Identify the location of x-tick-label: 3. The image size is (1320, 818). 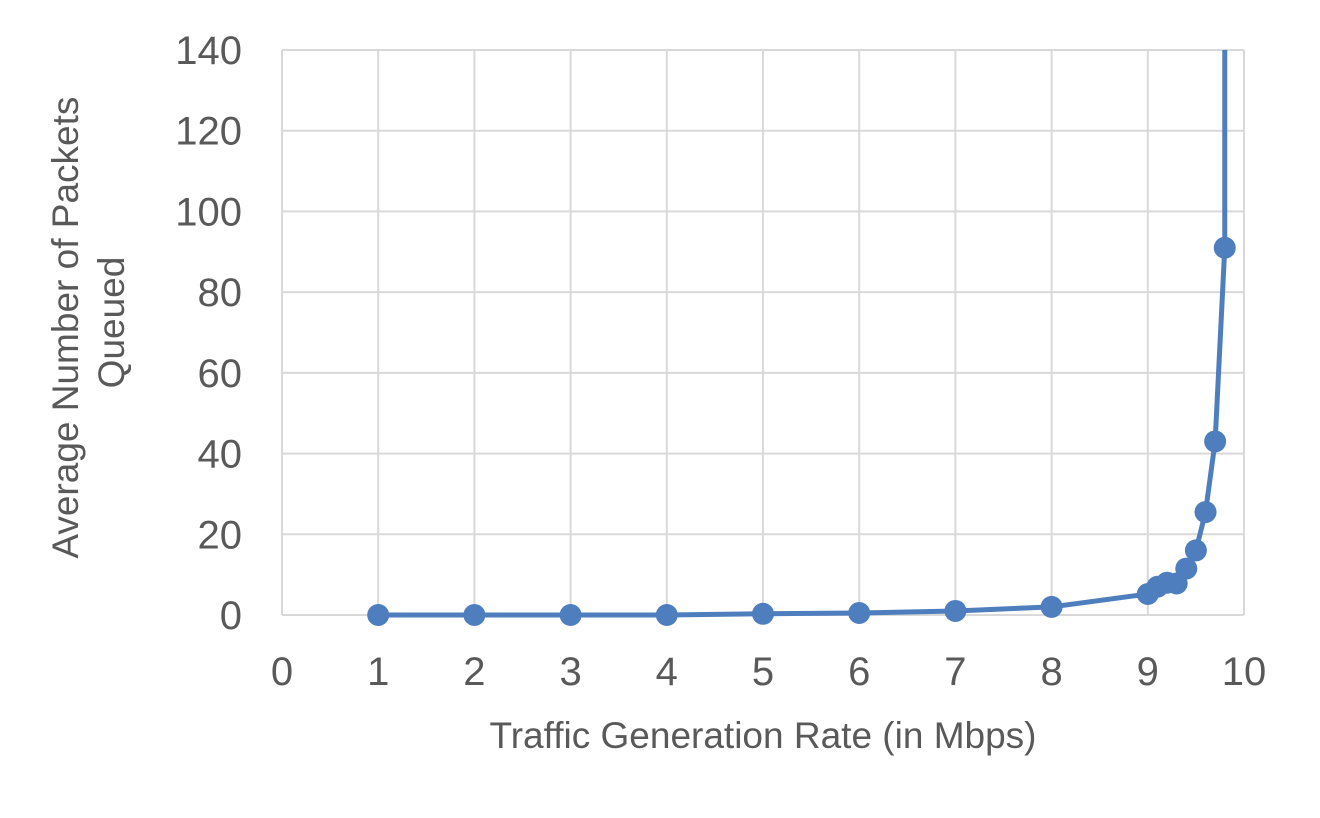
(570, 672).